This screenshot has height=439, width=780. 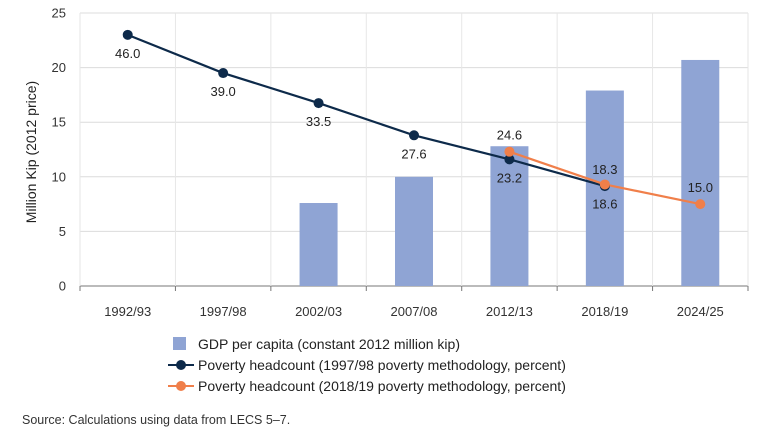 I want to click on data-label-1-2018/19: 18.6, so click(x=604, y=203).